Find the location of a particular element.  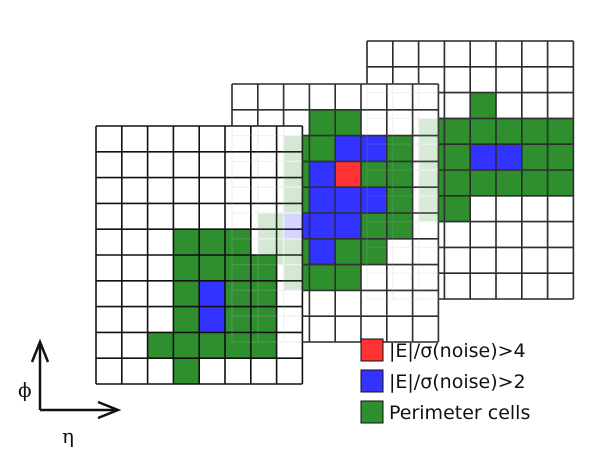

seed-cell is located at coordinates (348, 174).